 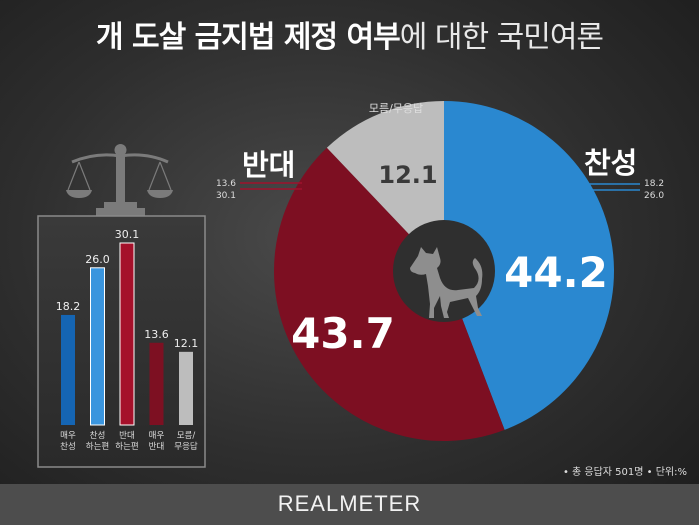 I want to click on footer-band, so click(x=349, y=504).